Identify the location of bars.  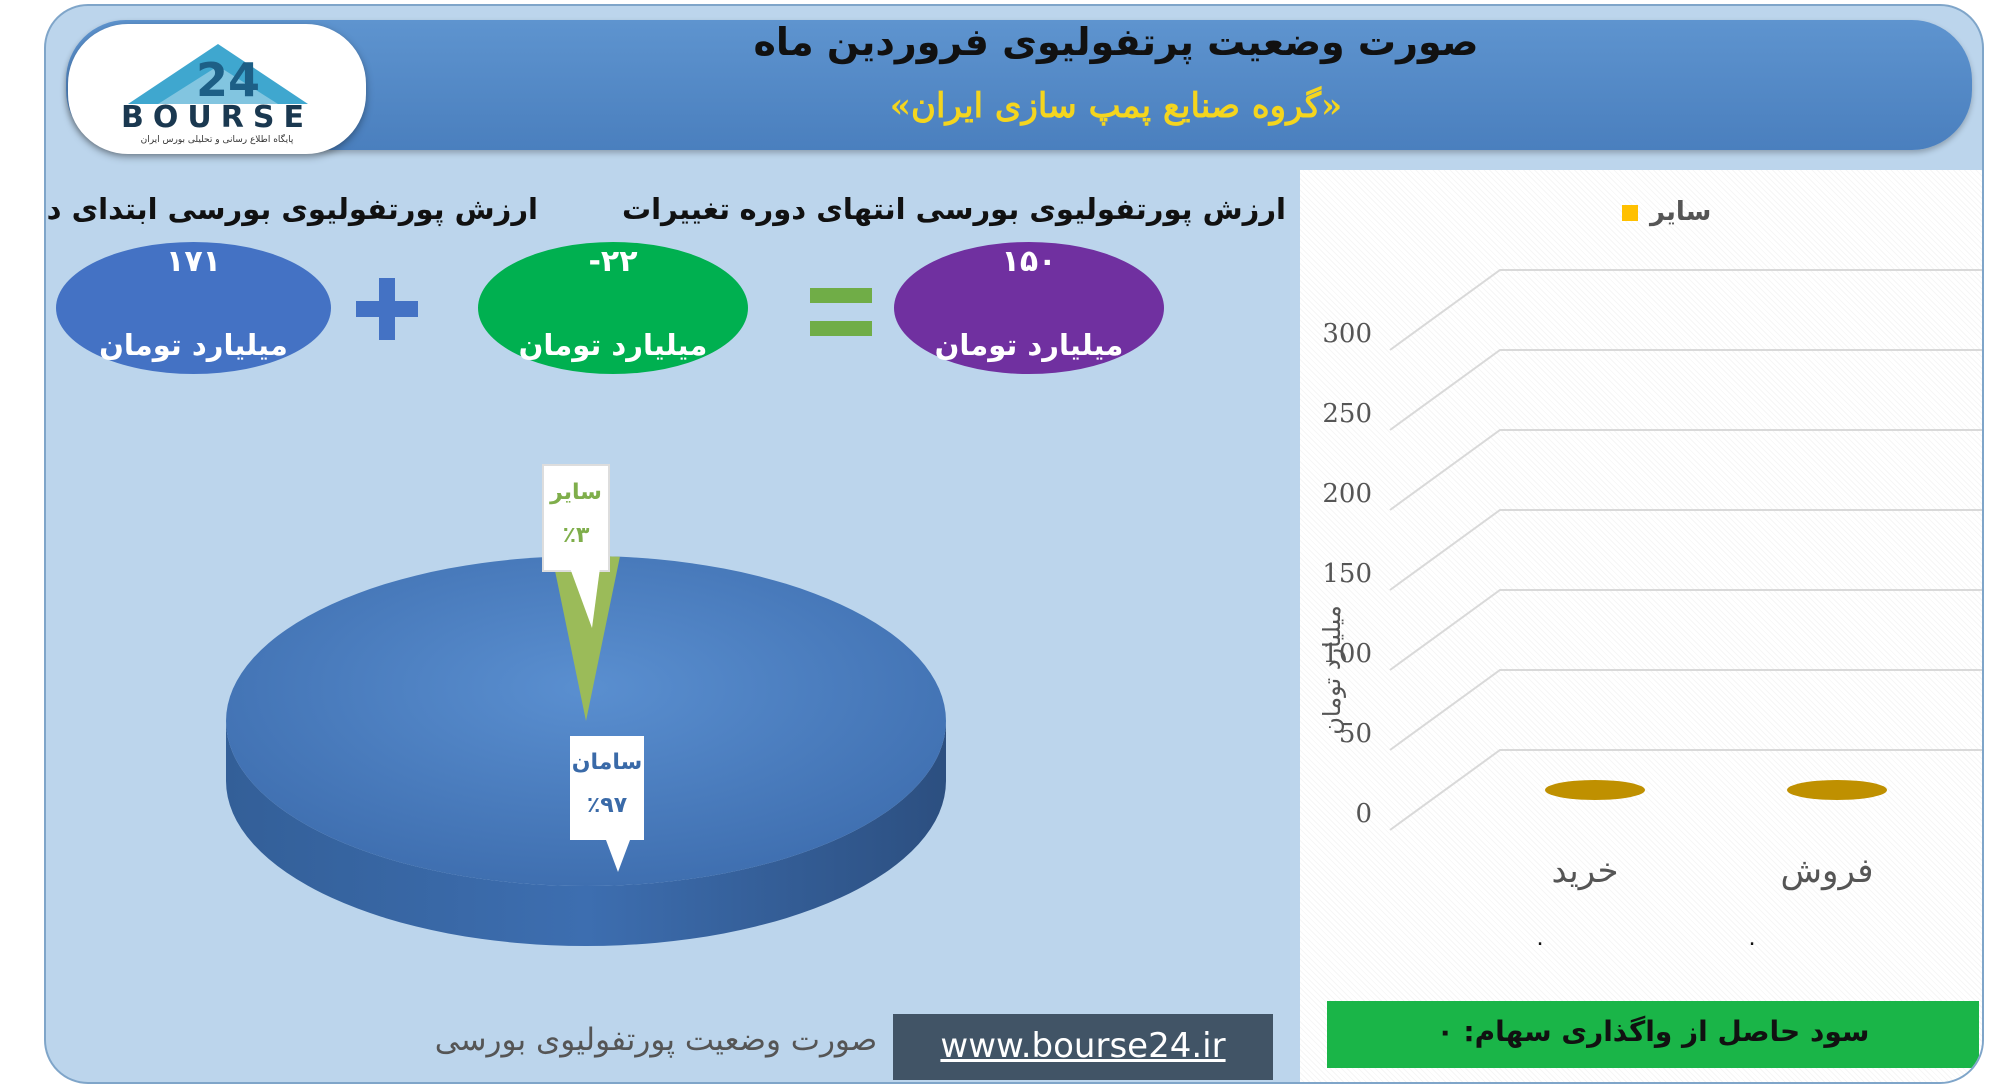
(1716, 790).